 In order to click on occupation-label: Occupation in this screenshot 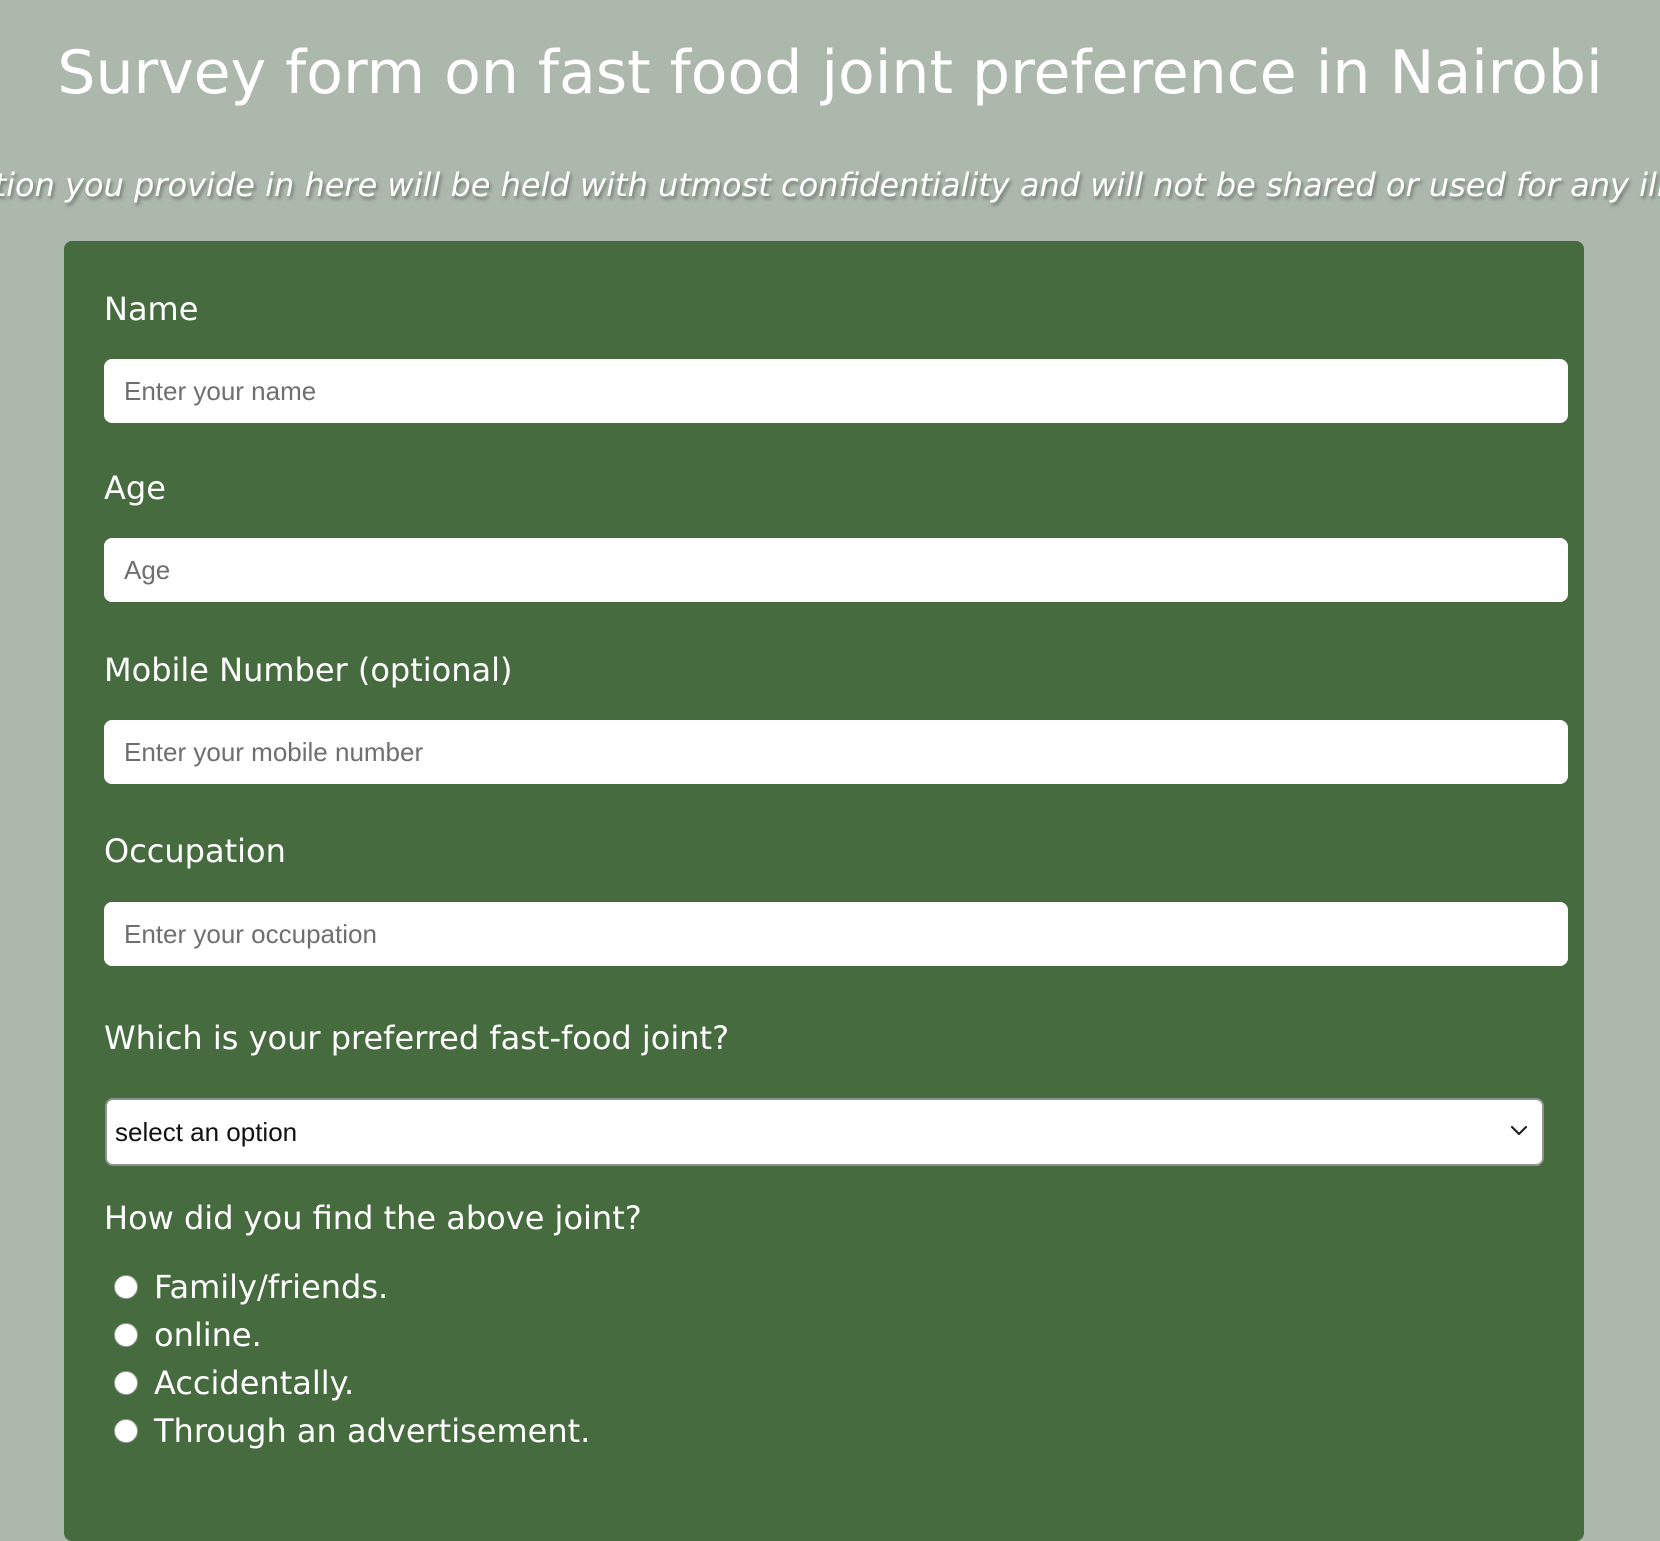, I will do `click(195, 851)`.